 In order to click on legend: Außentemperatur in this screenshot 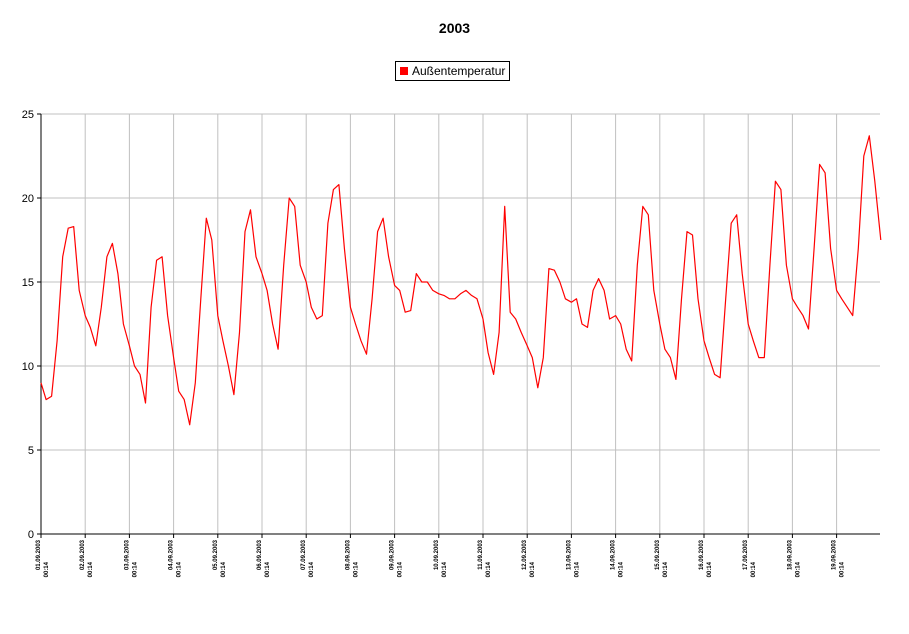, I will do `click(453, 71)`.